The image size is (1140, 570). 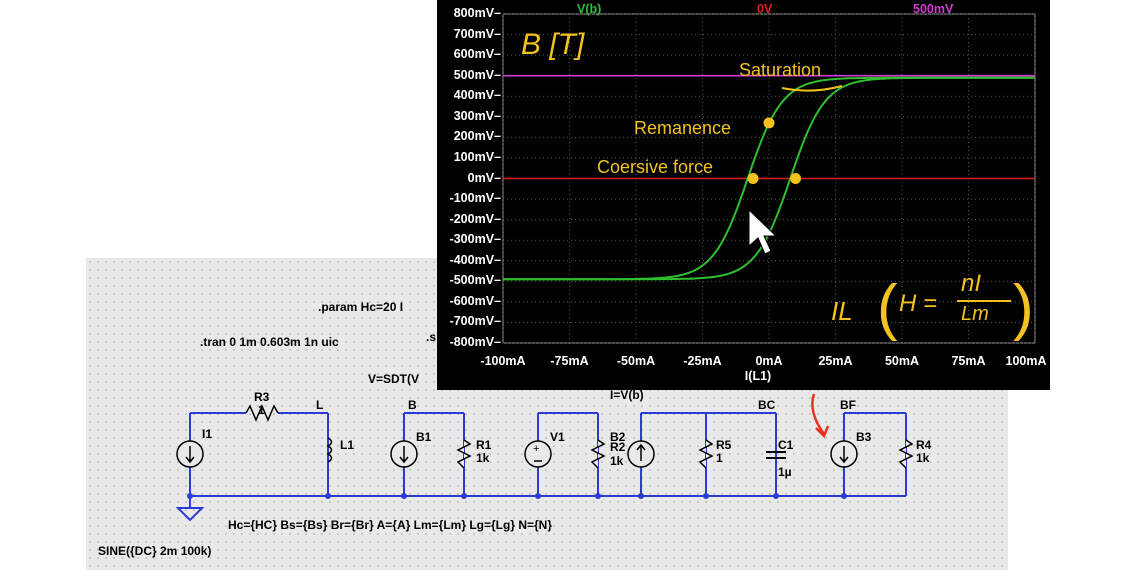 What do you see at coordinates (503, 361) in the screenshot?
I see `x-tick-label: -100mA` at bounding box center [503, 361].